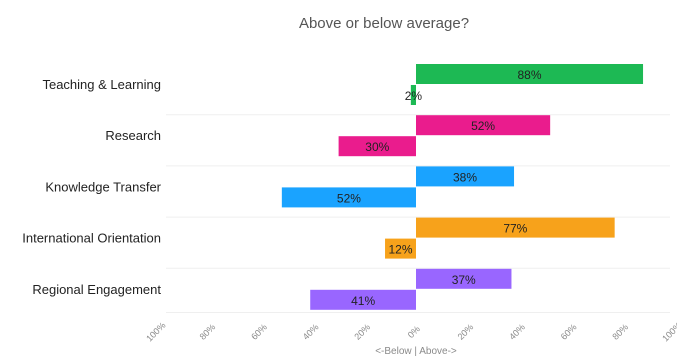  What do you see at coordinates (103, 186) in the screenshot?
I see `category-label: Knowledge Transfer` at bounding box center [103, 186].